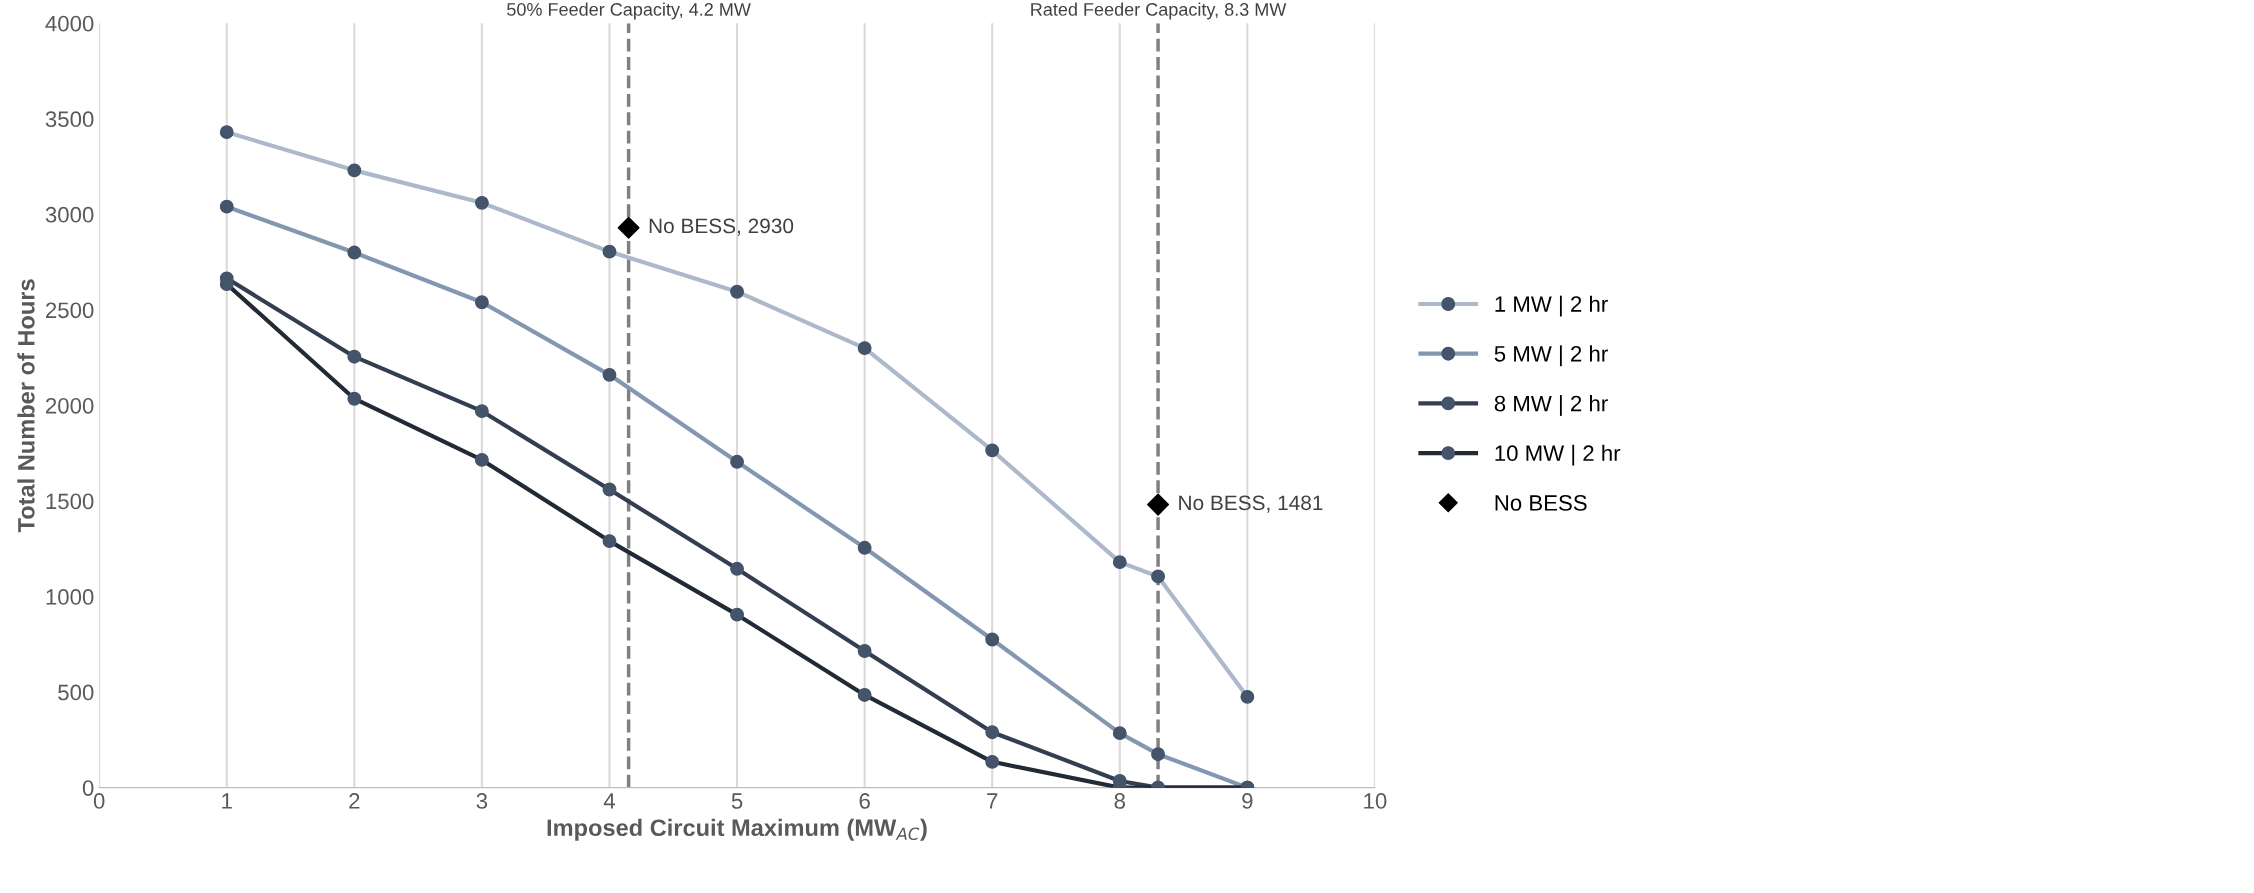 The image size is (2254, 893). Describe the element at coordinates (1551, 405) in the screenshot. I see `legend-label: 8 MW | 2 hr` at that location.